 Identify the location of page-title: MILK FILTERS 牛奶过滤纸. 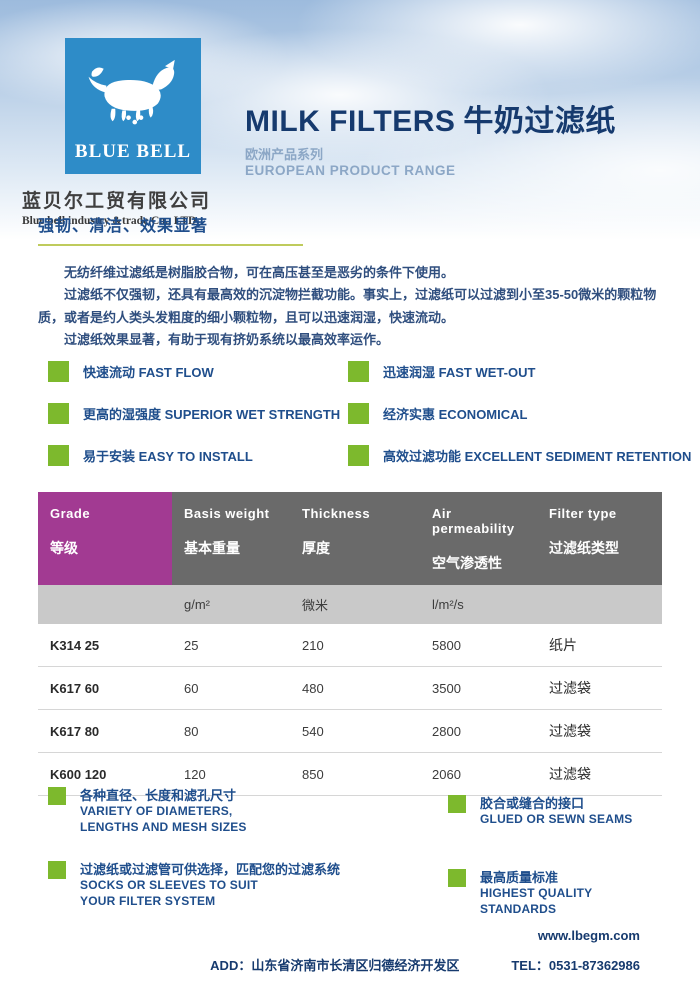
(430, 118).